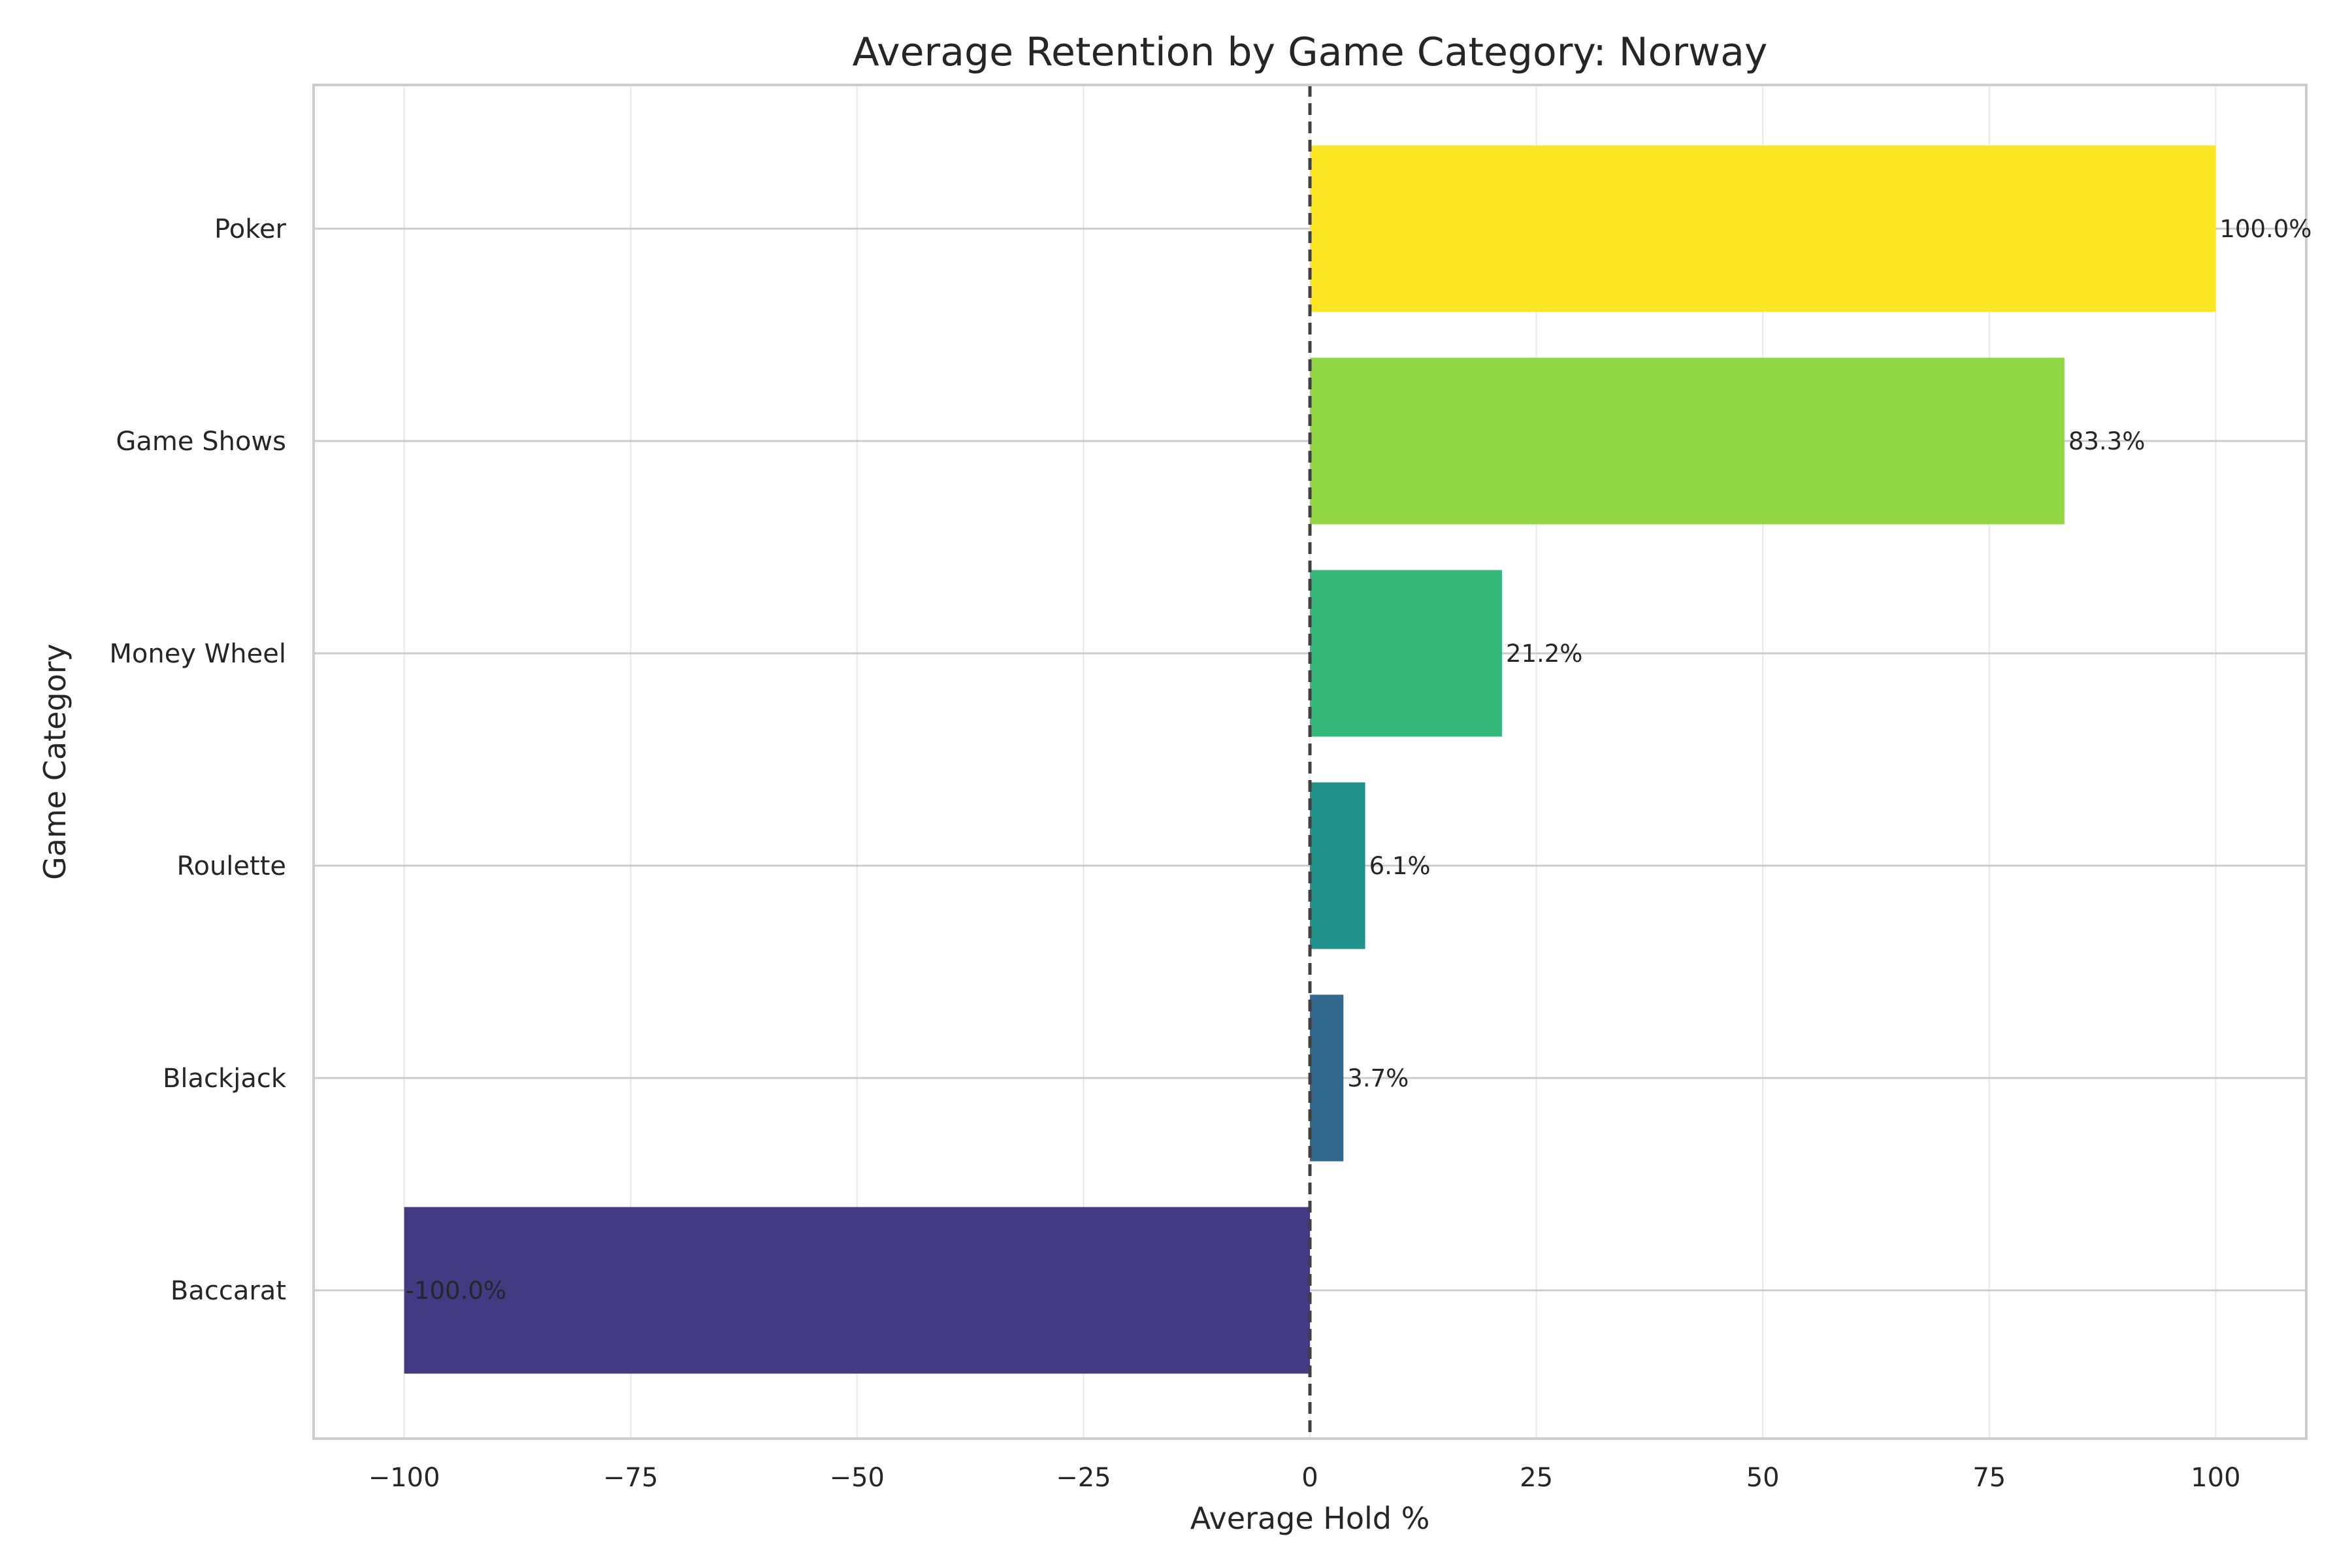 The image size is (2352, 1568). What do you see at coordinates (228, 1291) in the screenshot?
I see `y-tick-label: Baccarat` at bounding box center [228, 1291].